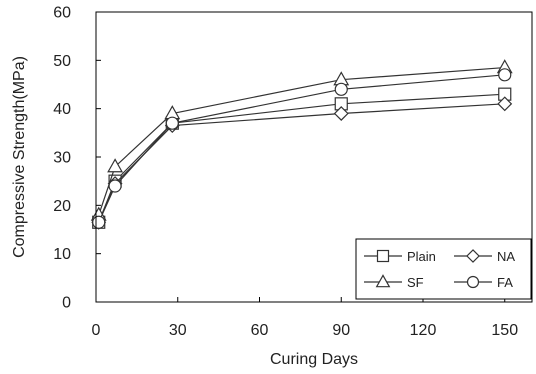 The image size is (536, 374). I want to click on x-axis-ticks: 0 30 60 90 120 150, so click(305, 318).